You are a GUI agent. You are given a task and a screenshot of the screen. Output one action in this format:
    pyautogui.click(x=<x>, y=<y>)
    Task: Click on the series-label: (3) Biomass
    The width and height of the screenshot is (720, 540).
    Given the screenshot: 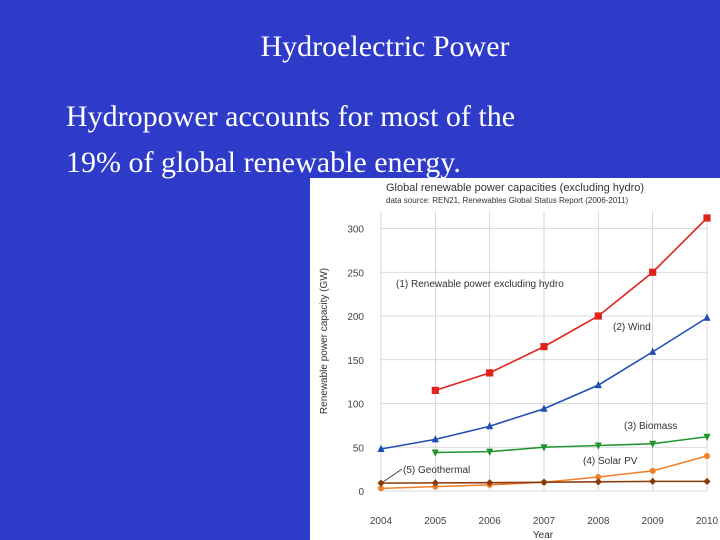 What is the action you would take?
    pyautogui.click(x=650, y=426)
    